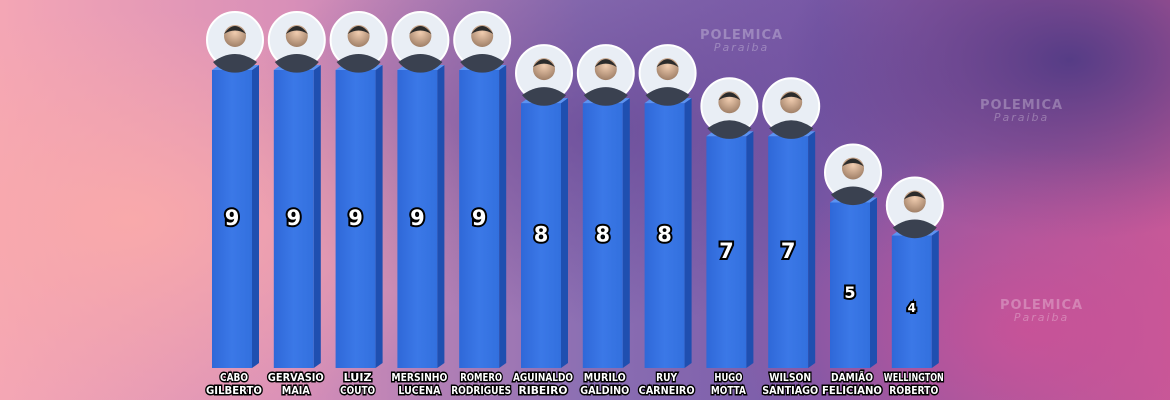 Image resolution: width=1170 pixels, height=400 pixels. Describe the element at coordinates (604, 390) in the screenshot. I see `category-label: GALDINO` at that location.